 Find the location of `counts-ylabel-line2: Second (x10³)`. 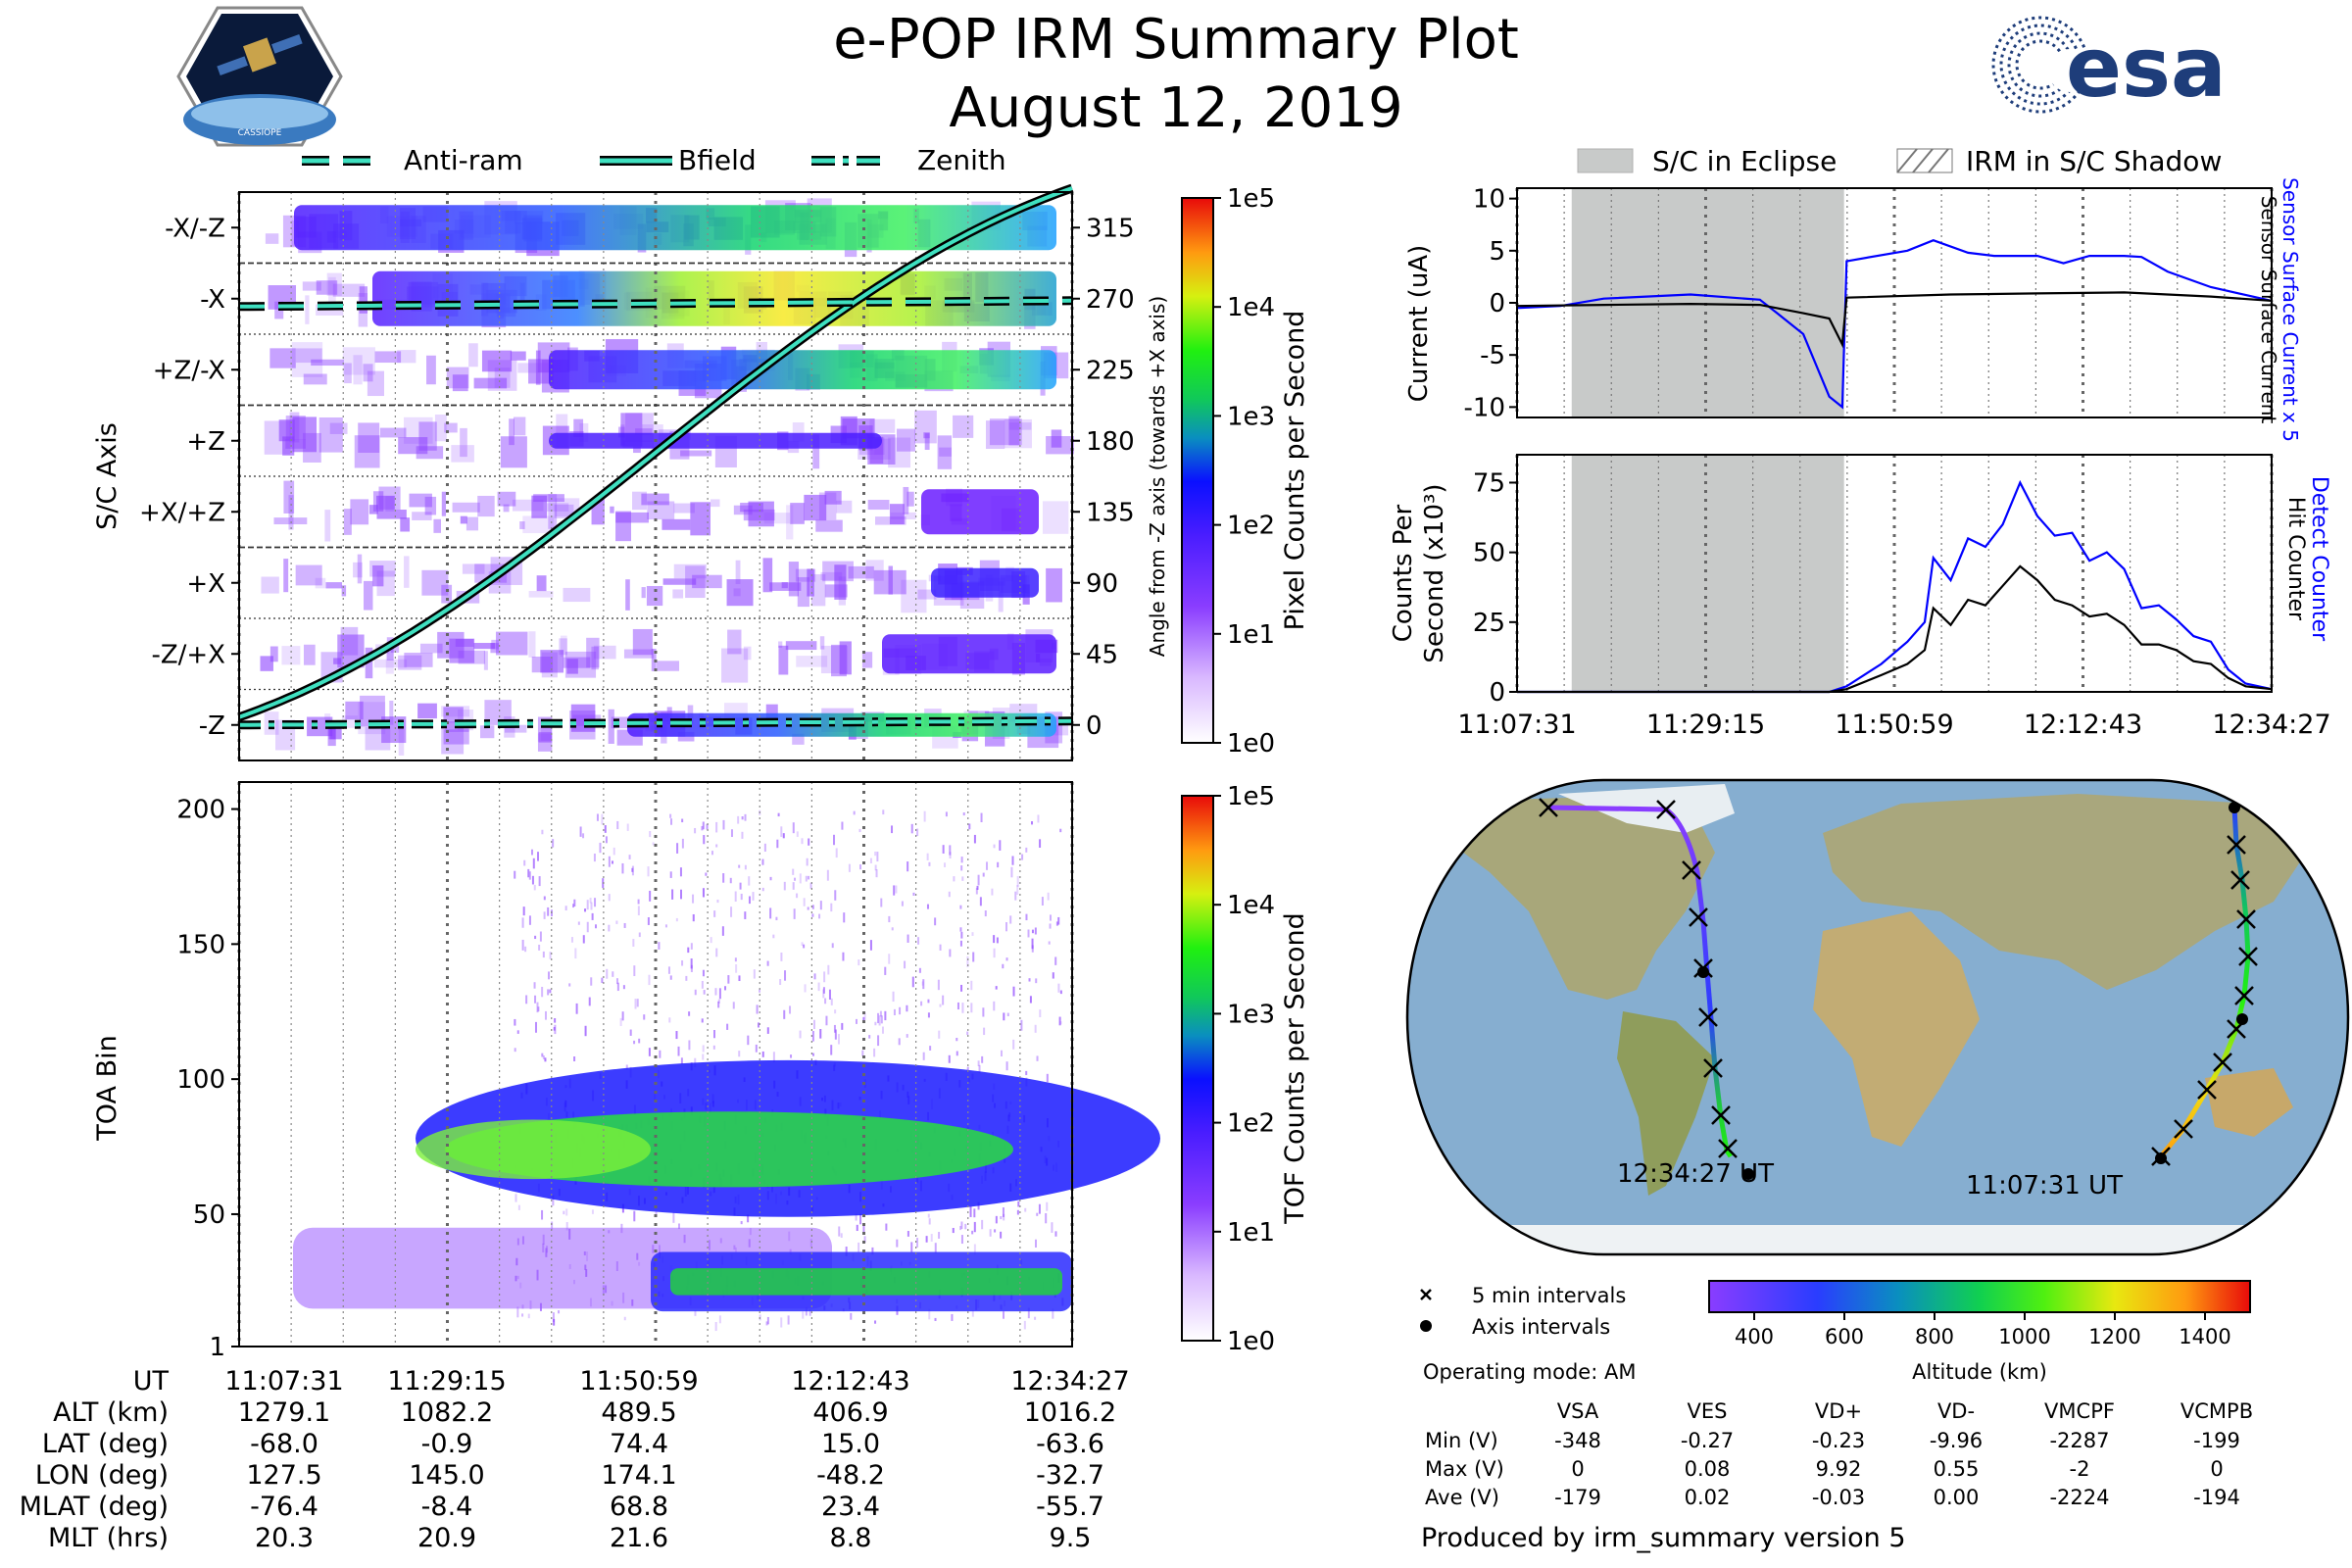

counts-ylabel-line2: Second (x10³) is located at coordinates (1434, 572).